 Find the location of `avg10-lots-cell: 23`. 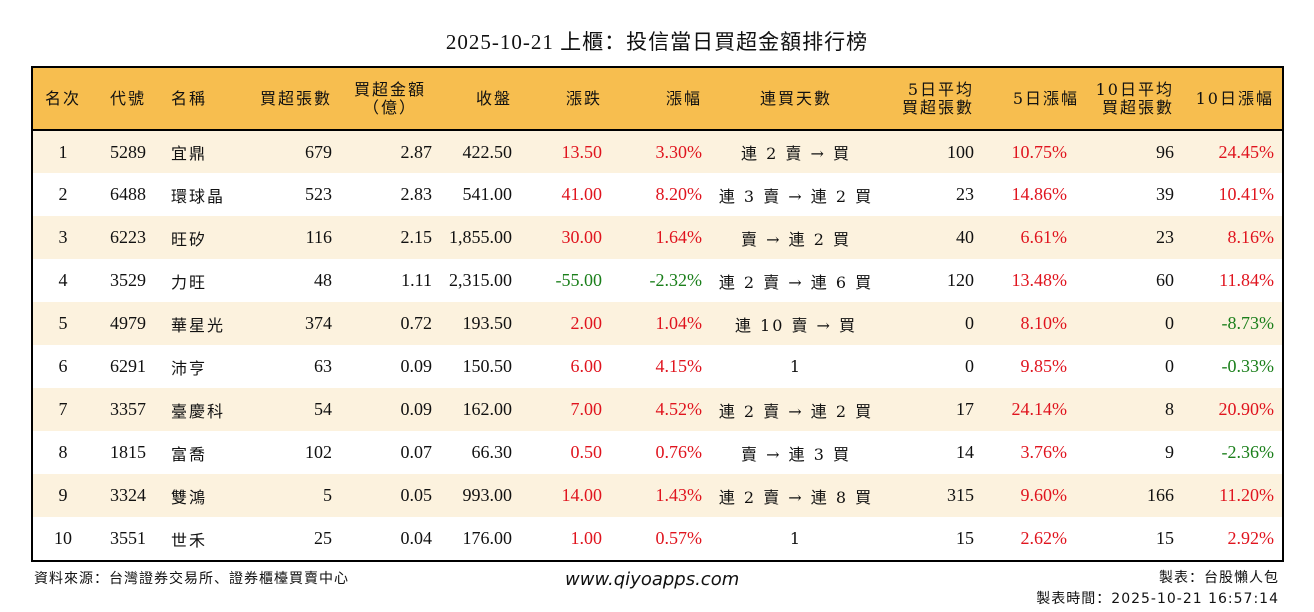

avg10-lots-cell: 23 is located at coordinates (1165, 237).